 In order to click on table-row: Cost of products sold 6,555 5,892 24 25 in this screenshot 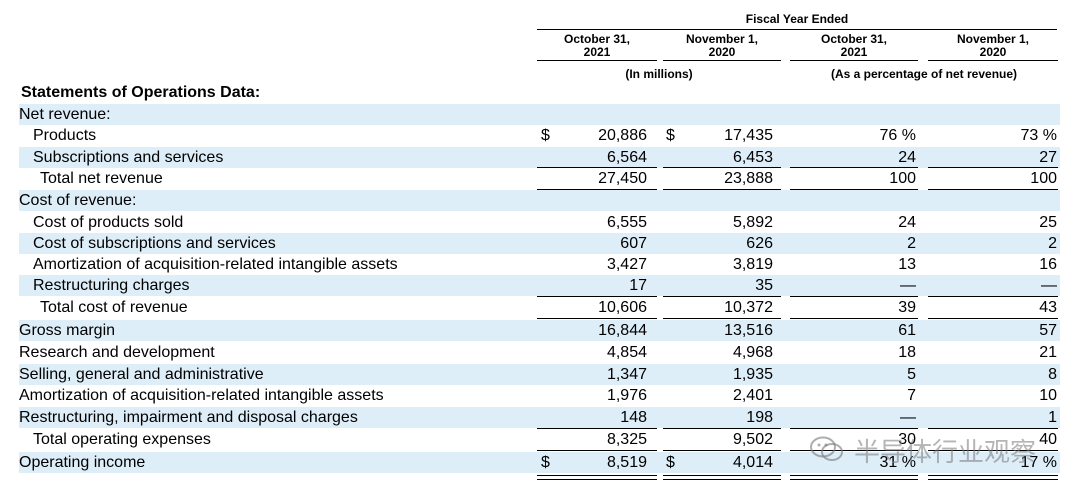, I will do `click(539, 222)`.